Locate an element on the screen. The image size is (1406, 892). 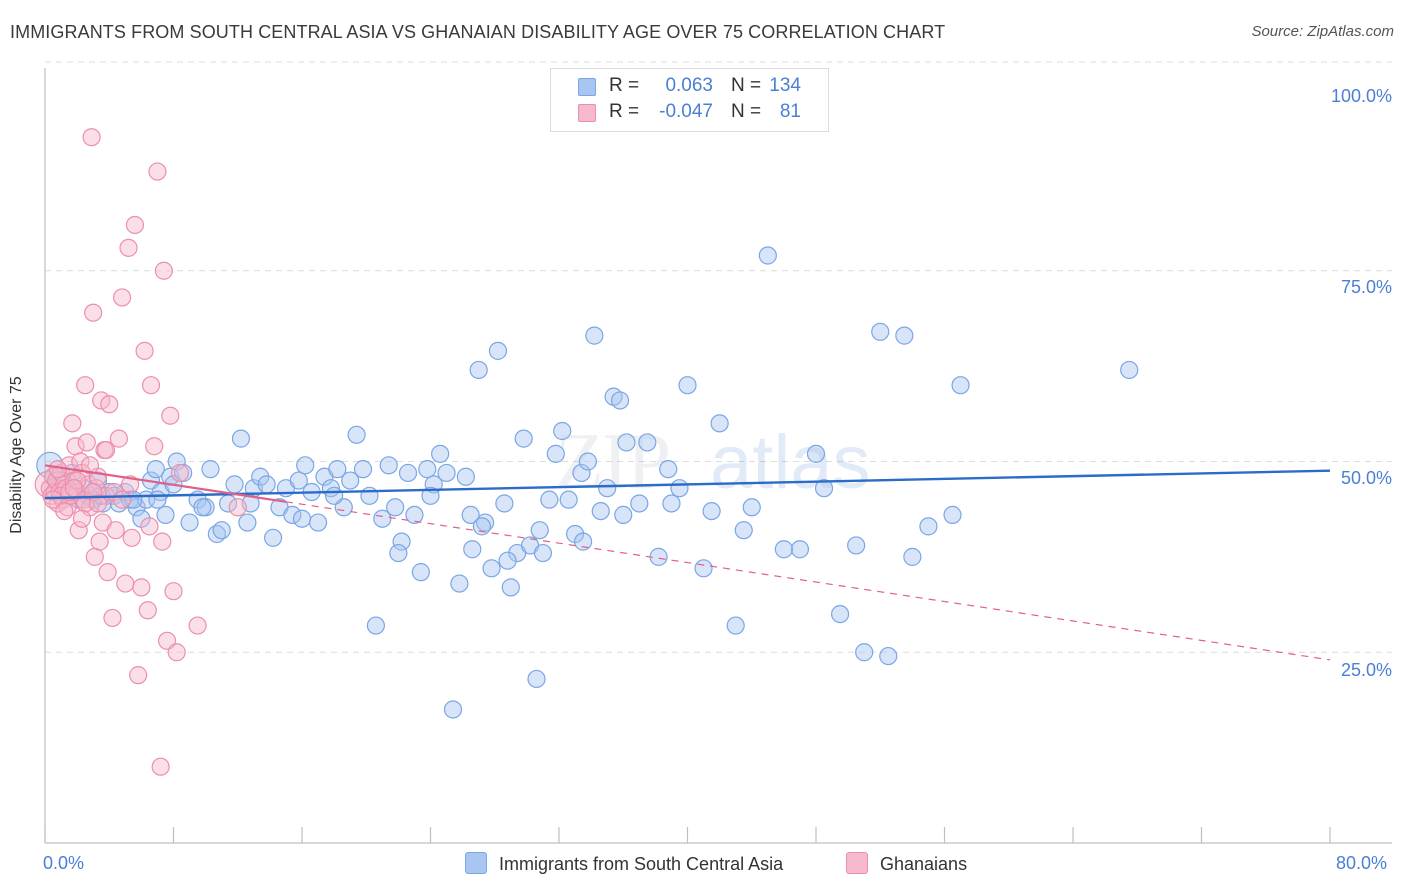
y-axis-label: Disability Age Over 75 is located at coordinates (16, 455).